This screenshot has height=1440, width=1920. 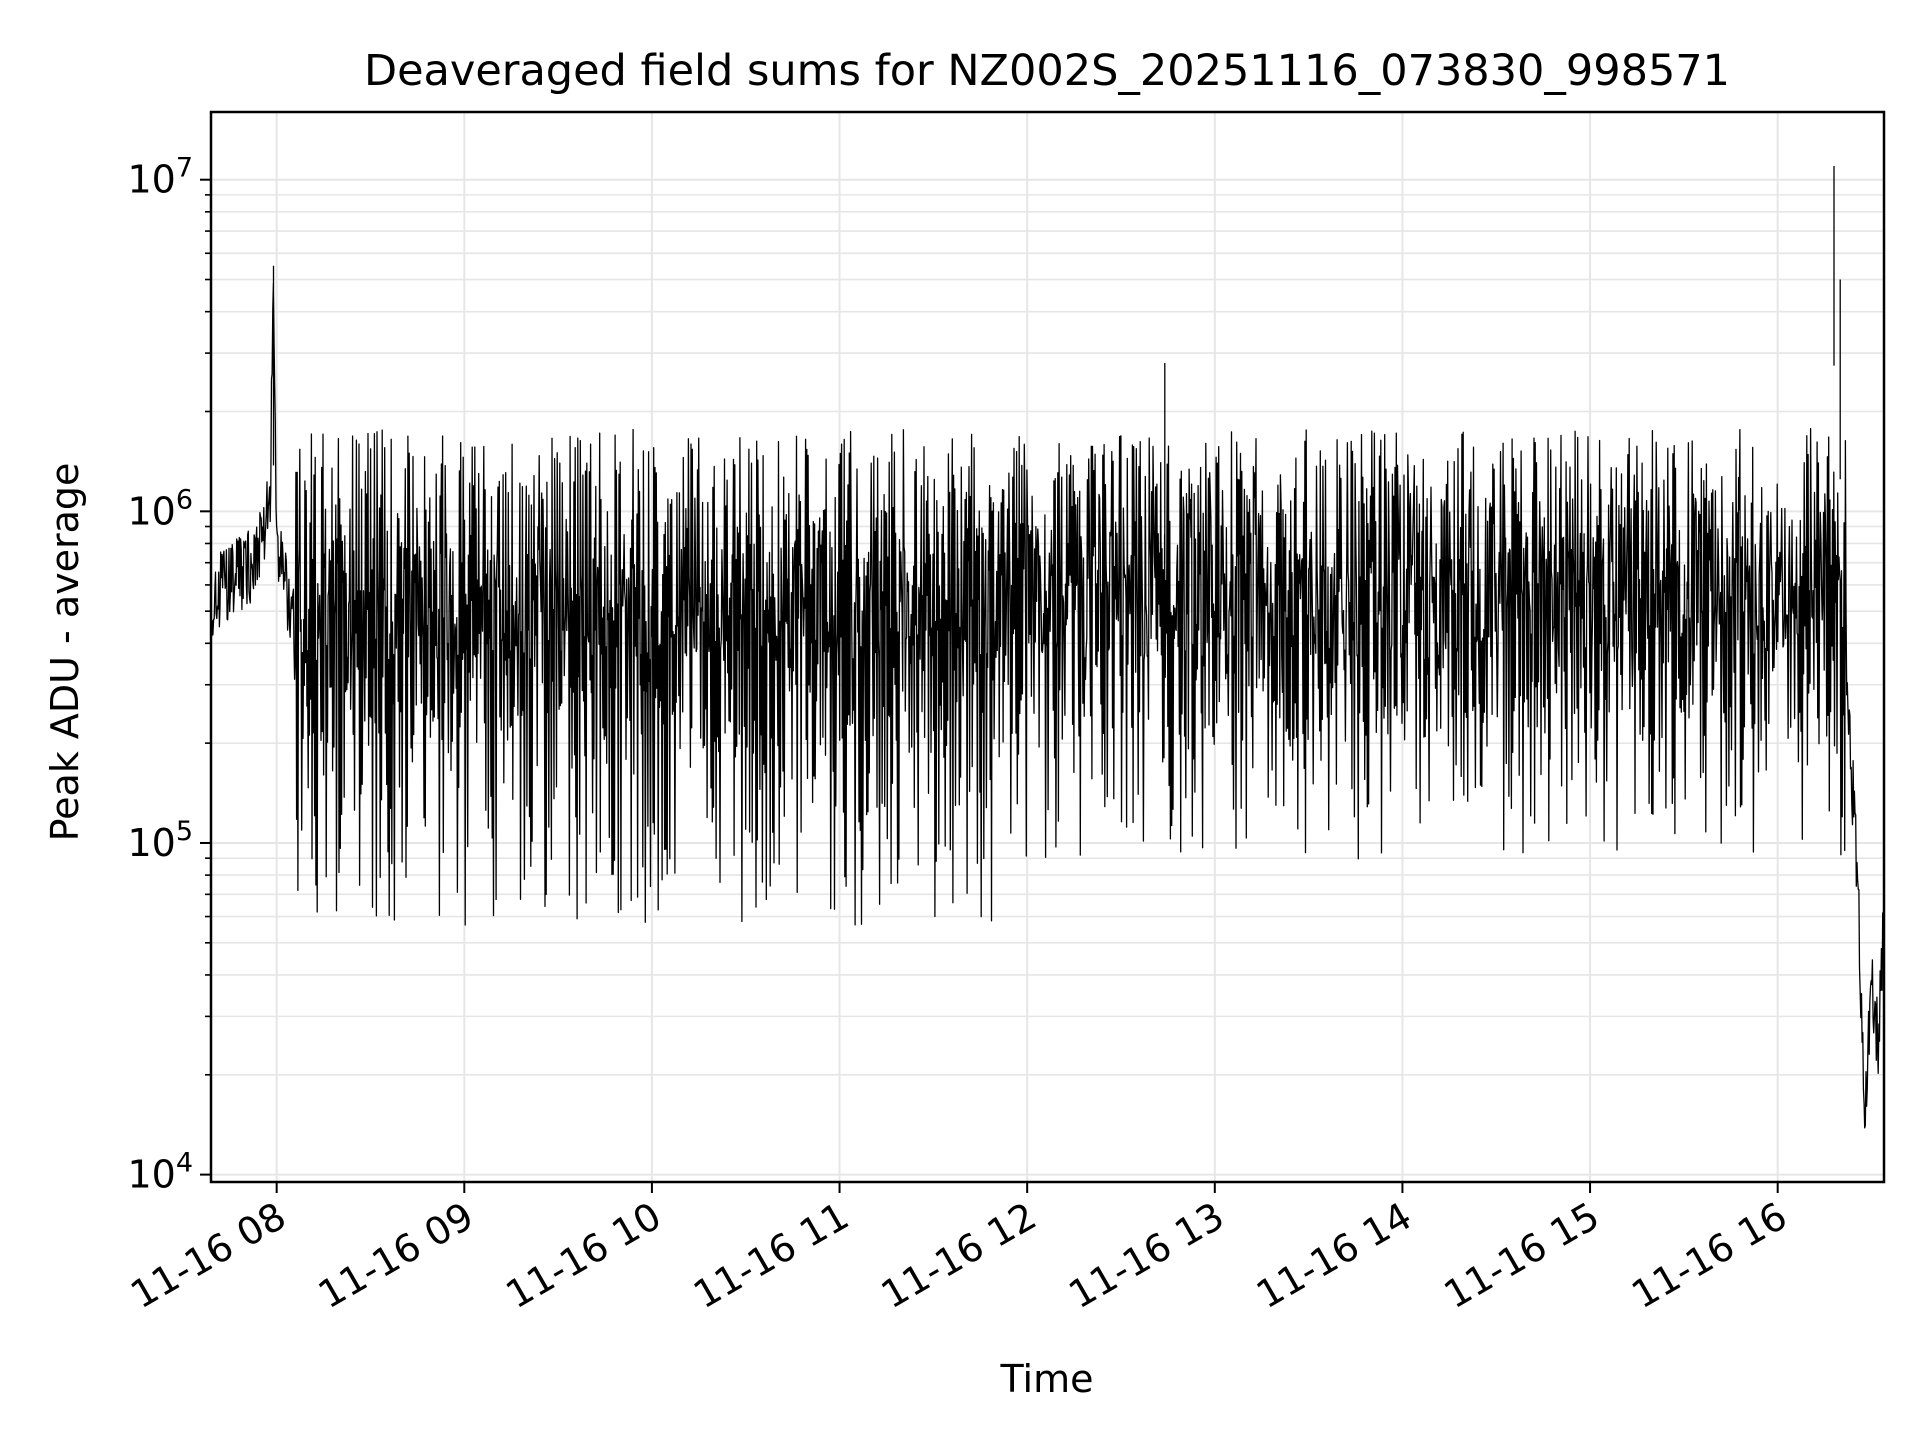 I want to click on x-axis-label: Time, so click(x=1047, y=1379).